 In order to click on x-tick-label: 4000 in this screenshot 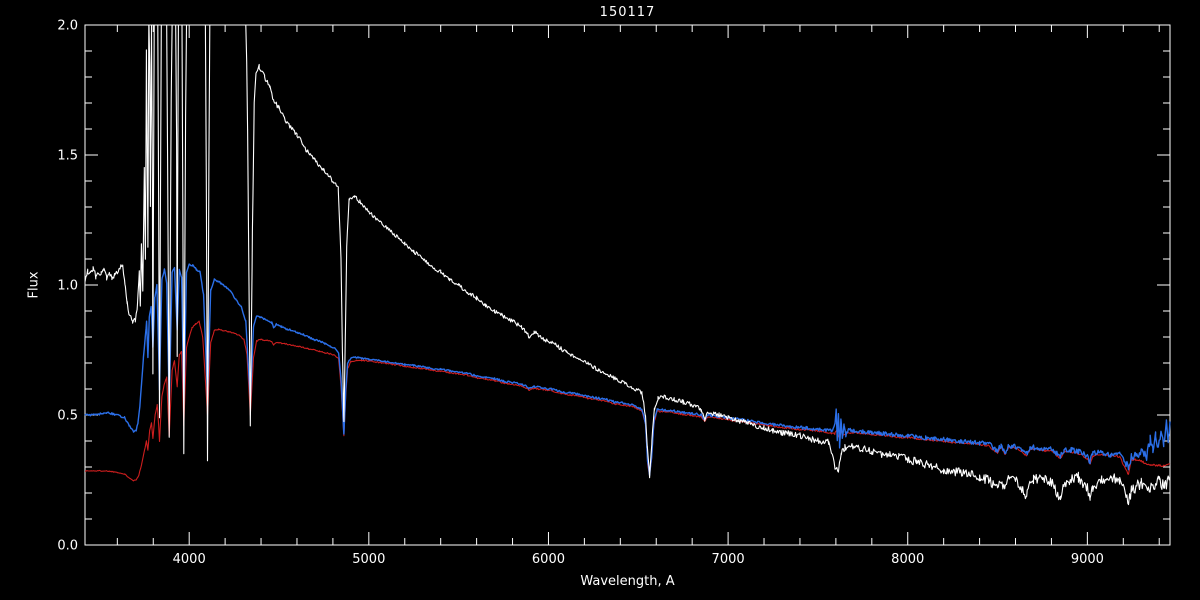, I will do `click(189, 559)`.